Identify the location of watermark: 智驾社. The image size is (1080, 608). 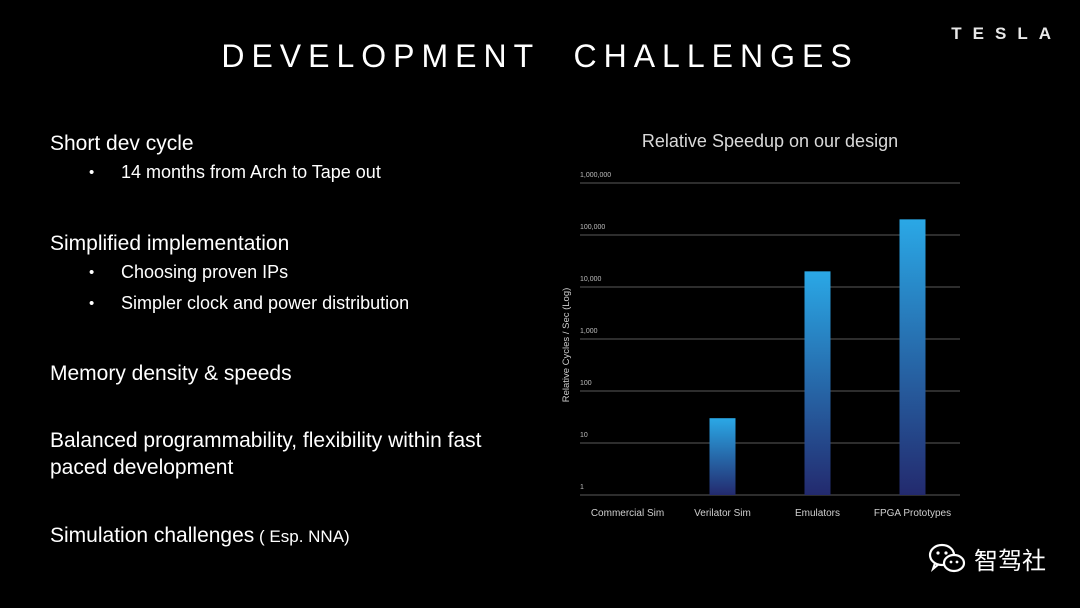
(987, 558).